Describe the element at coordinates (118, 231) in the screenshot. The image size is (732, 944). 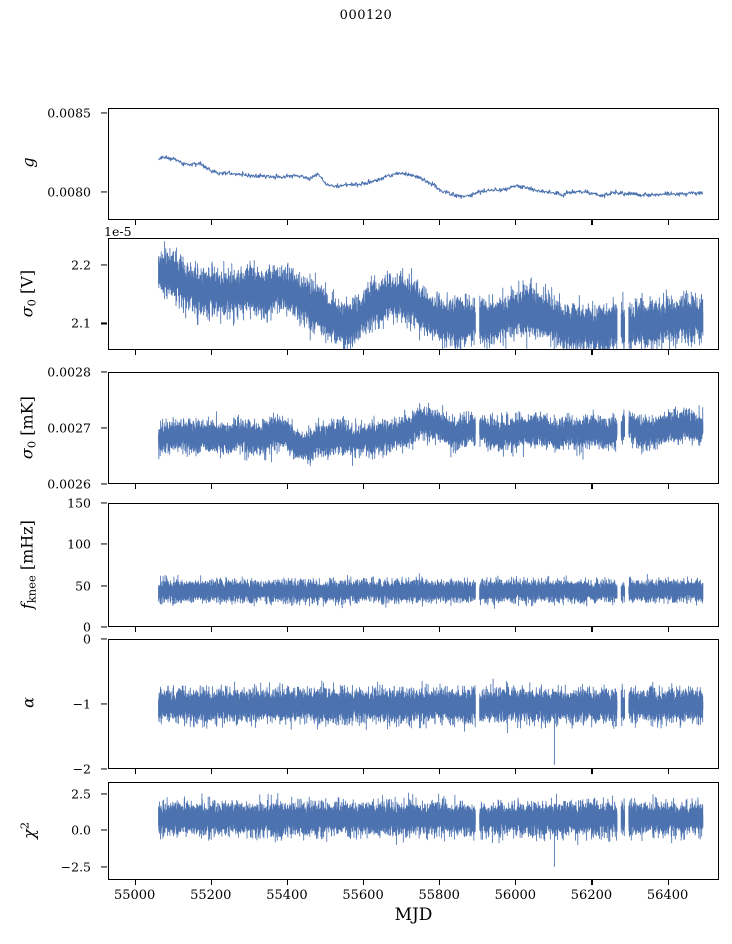
I see `panel-sigma0-volt-offset-text: 1e-5` at that location.